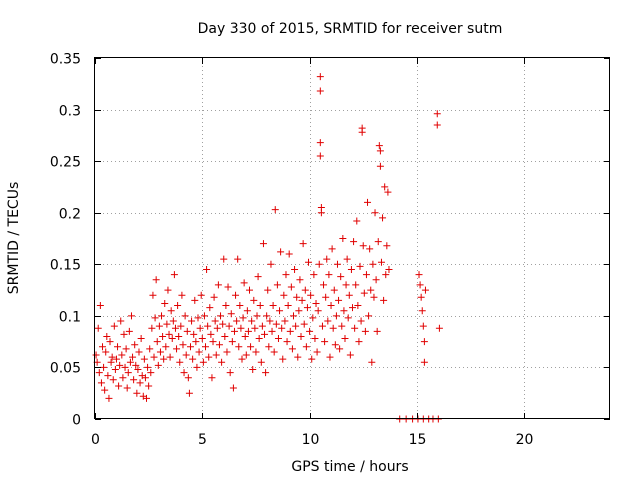 The height and width of the screenshot is (480, 640). What do you see at coordinates (65, 163) in the screenshot?
I see `y-tick-label: 0.25` at bounding box center [65, 163].